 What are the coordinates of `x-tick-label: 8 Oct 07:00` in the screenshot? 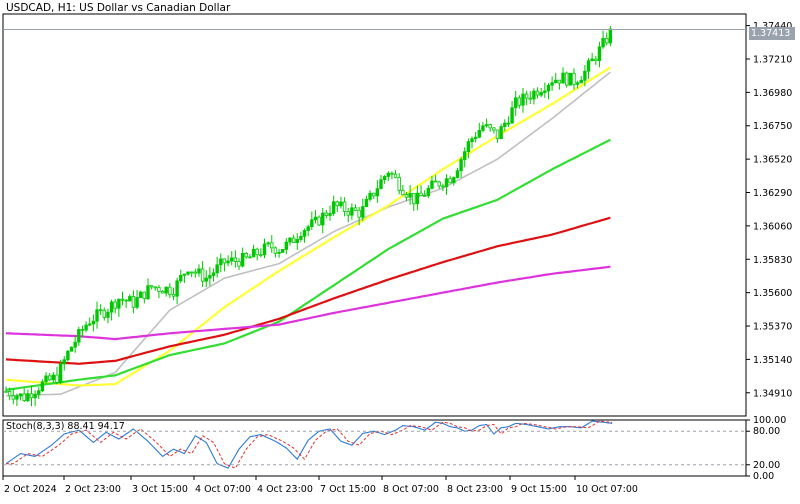 It's located at (411, 489).